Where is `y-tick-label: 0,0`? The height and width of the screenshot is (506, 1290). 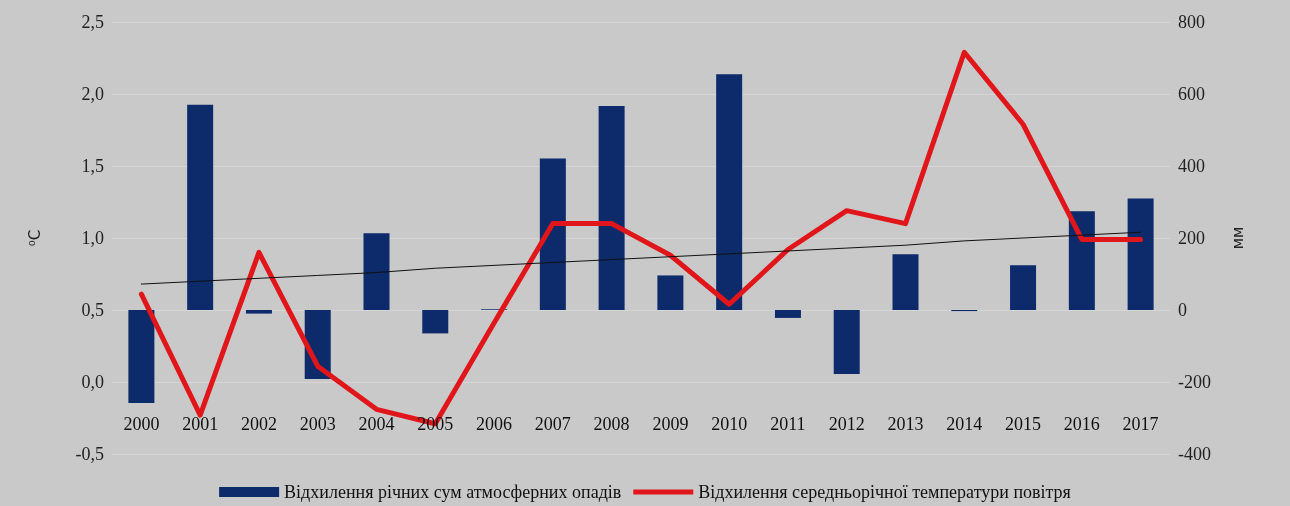 y-tick-label: 0,0 is located at coordinates (92, 382).